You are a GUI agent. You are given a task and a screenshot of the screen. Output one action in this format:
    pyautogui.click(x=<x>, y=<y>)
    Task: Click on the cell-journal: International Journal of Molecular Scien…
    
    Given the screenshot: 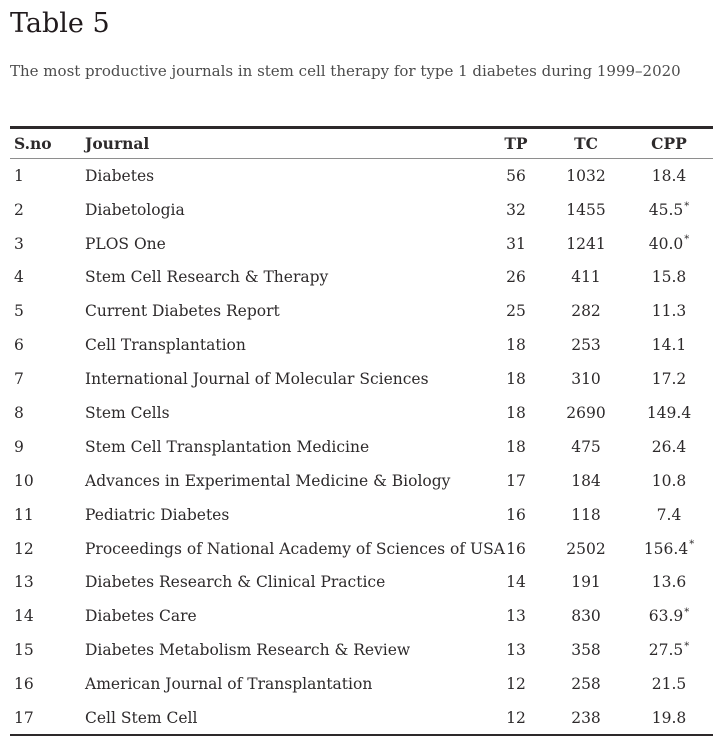 What is the action you would take?
    pyautogui.click(x=257, y=379)
    